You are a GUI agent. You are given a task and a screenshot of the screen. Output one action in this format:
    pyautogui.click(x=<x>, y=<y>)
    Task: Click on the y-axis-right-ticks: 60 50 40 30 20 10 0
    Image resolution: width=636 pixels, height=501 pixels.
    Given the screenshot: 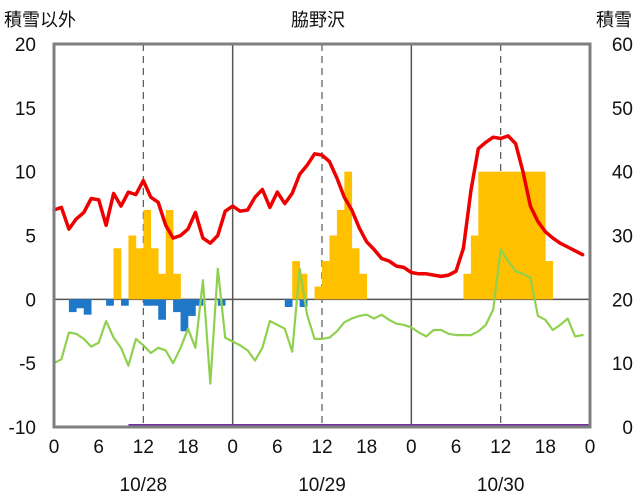 What is the action you would take?
    pyautogui.click(x=622, y=237)
    